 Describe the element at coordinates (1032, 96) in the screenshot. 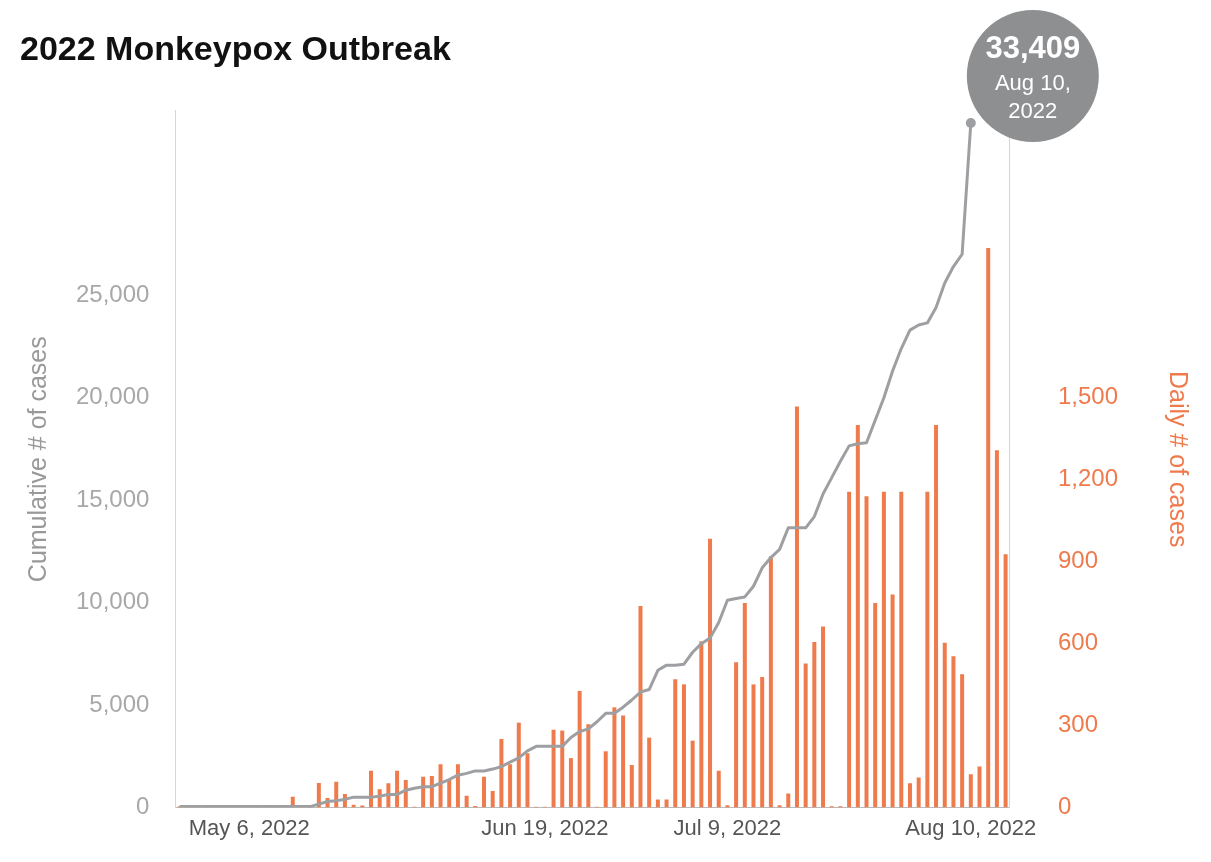

I see `annotation: Aug 10, 2022` at that location.